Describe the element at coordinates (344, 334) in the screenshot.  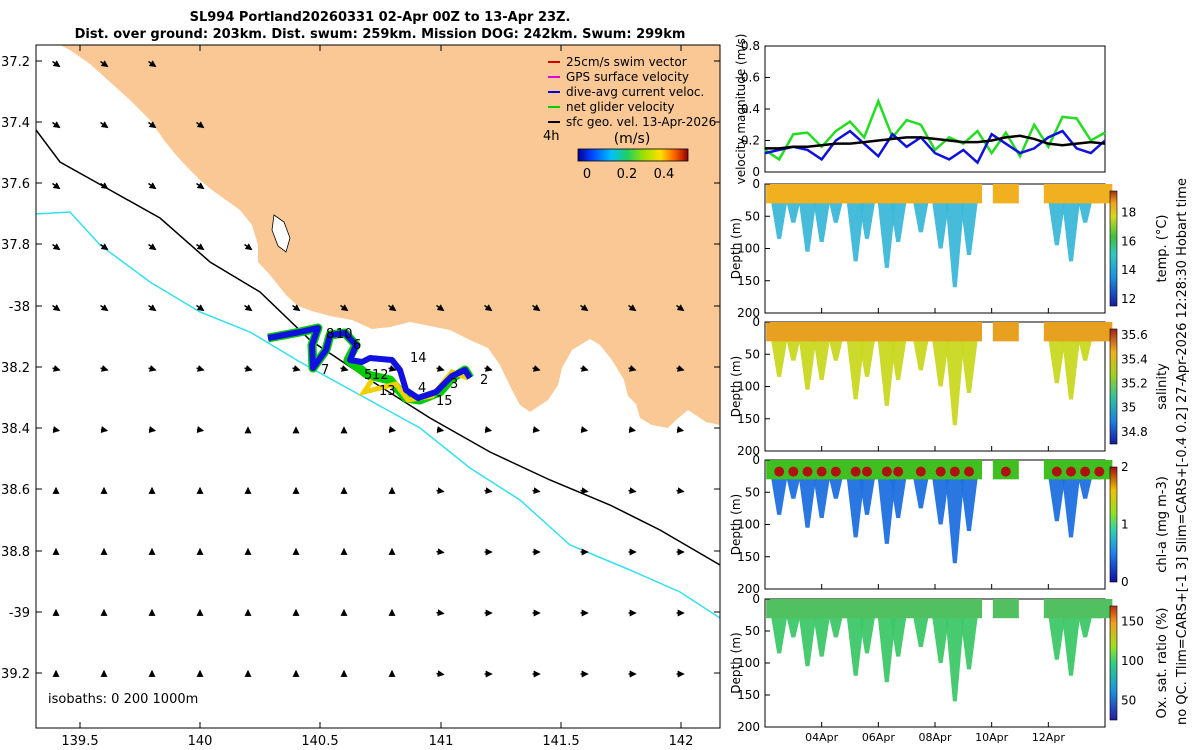
I see `waypoint-label: 10` at that location.